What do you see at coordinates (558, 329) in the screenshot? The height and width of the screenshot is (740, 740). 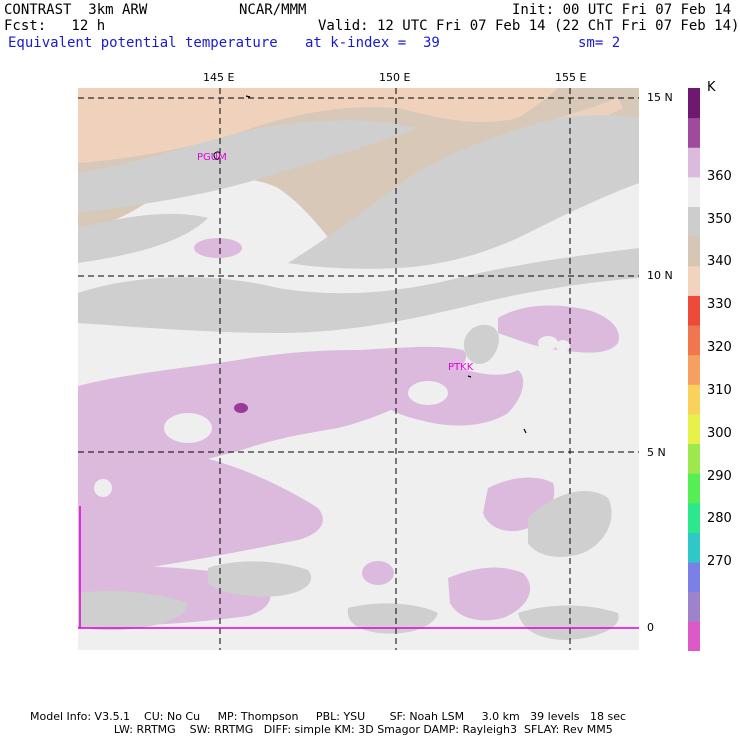 I see `lavender-patch-ne` at bounding box center [558, 329].